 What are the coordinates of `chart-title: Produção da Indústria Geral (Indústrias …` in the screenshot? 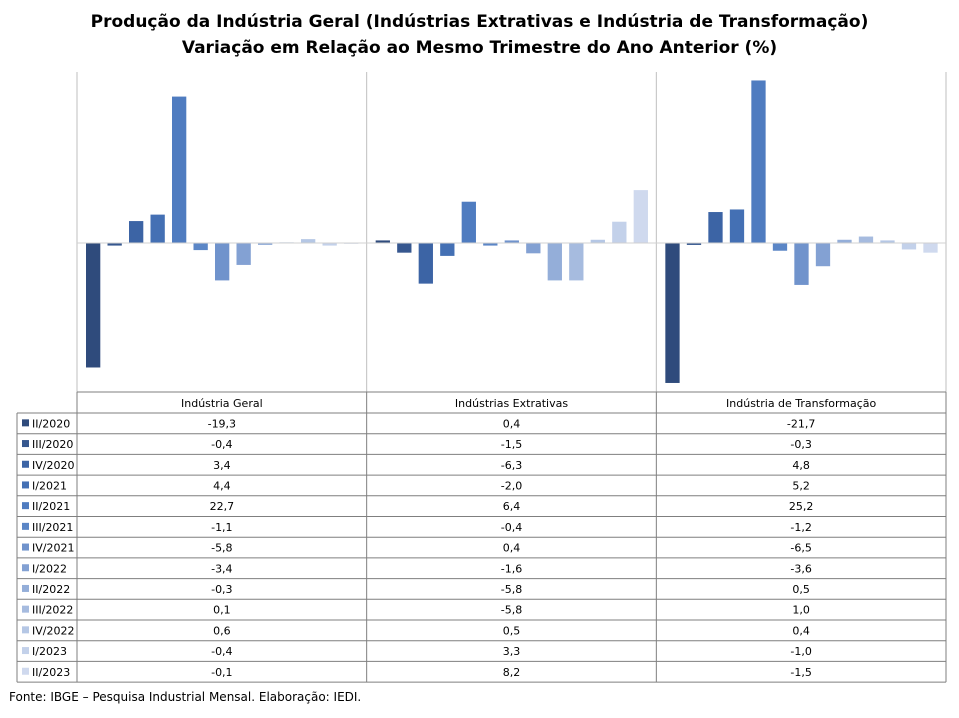 It's located at (479, 22).